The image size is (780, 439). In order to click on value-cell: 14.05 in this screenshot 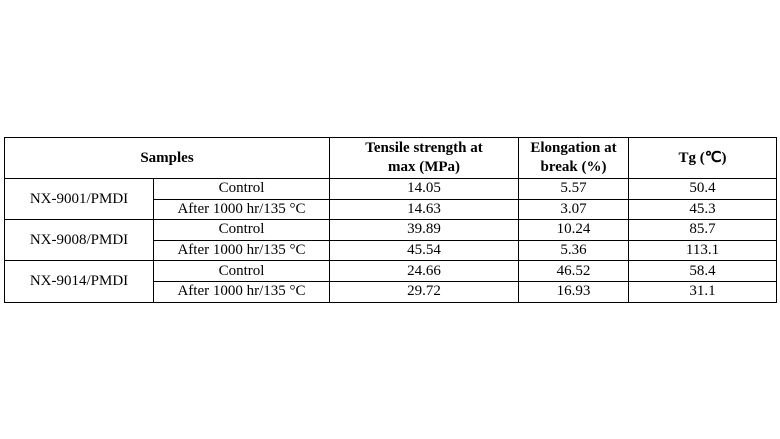, I will do `click(424, 189)`.